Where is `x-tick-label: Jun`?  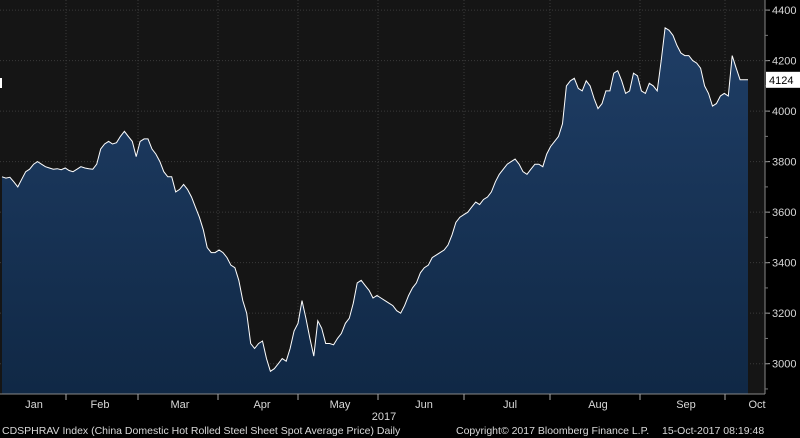 x-tick-label: Jun is located at coordinates (424, 405).